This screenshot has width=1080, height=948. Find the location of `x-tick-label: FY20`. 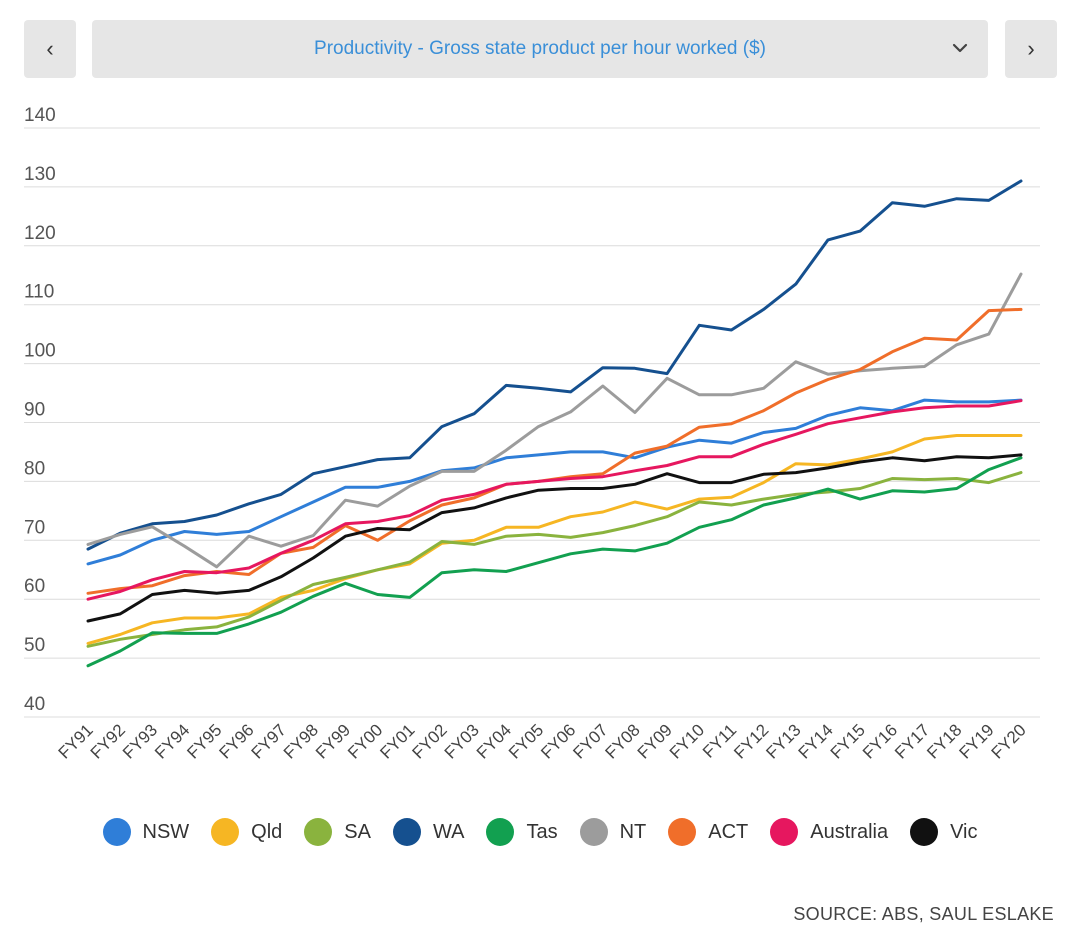

x-tick-label: FY20 is located at coordinates (1009, 741).